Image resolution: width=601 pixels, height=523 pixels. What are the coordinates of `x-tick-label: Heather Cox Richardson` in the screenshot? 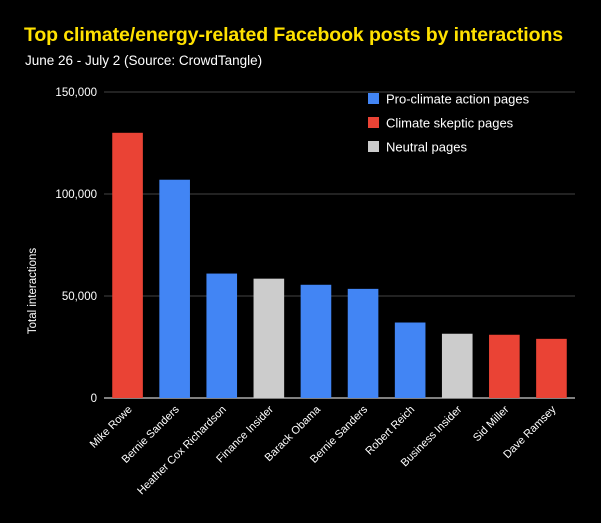 It's located at (182, 451).